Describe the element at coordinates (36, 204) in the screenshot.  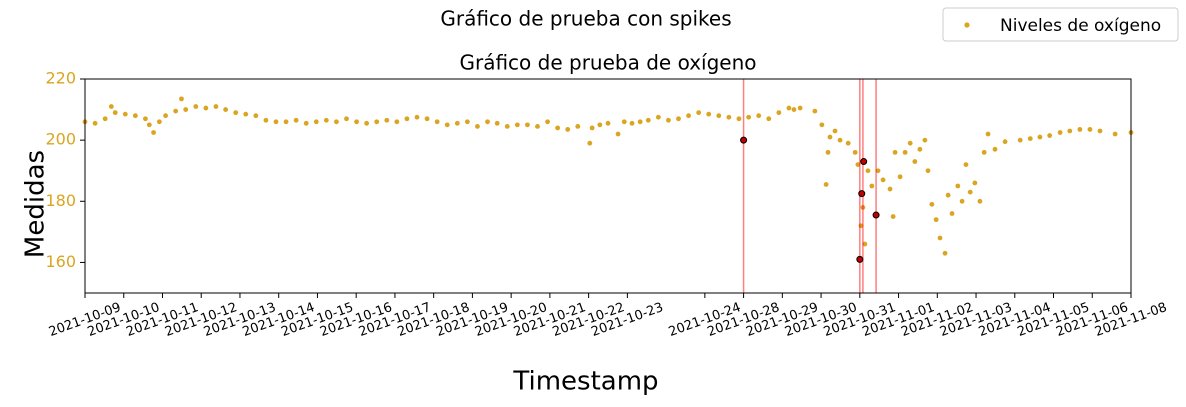
I see `y-axis-label: Medidas` at that location.